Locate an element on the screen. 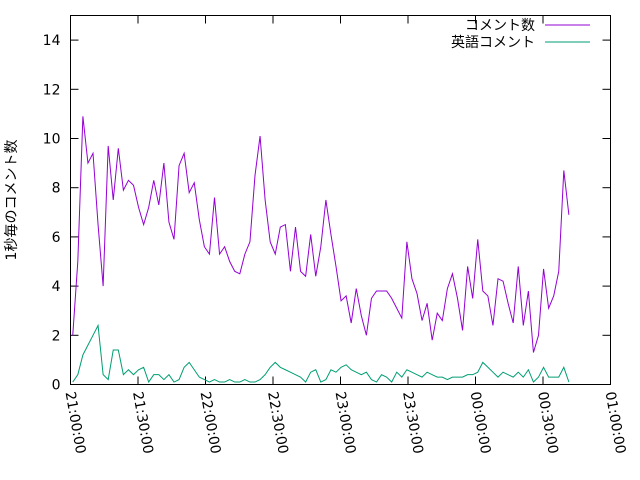  x-tick-label: 22:30:00 is located at coordinates (277, 422).